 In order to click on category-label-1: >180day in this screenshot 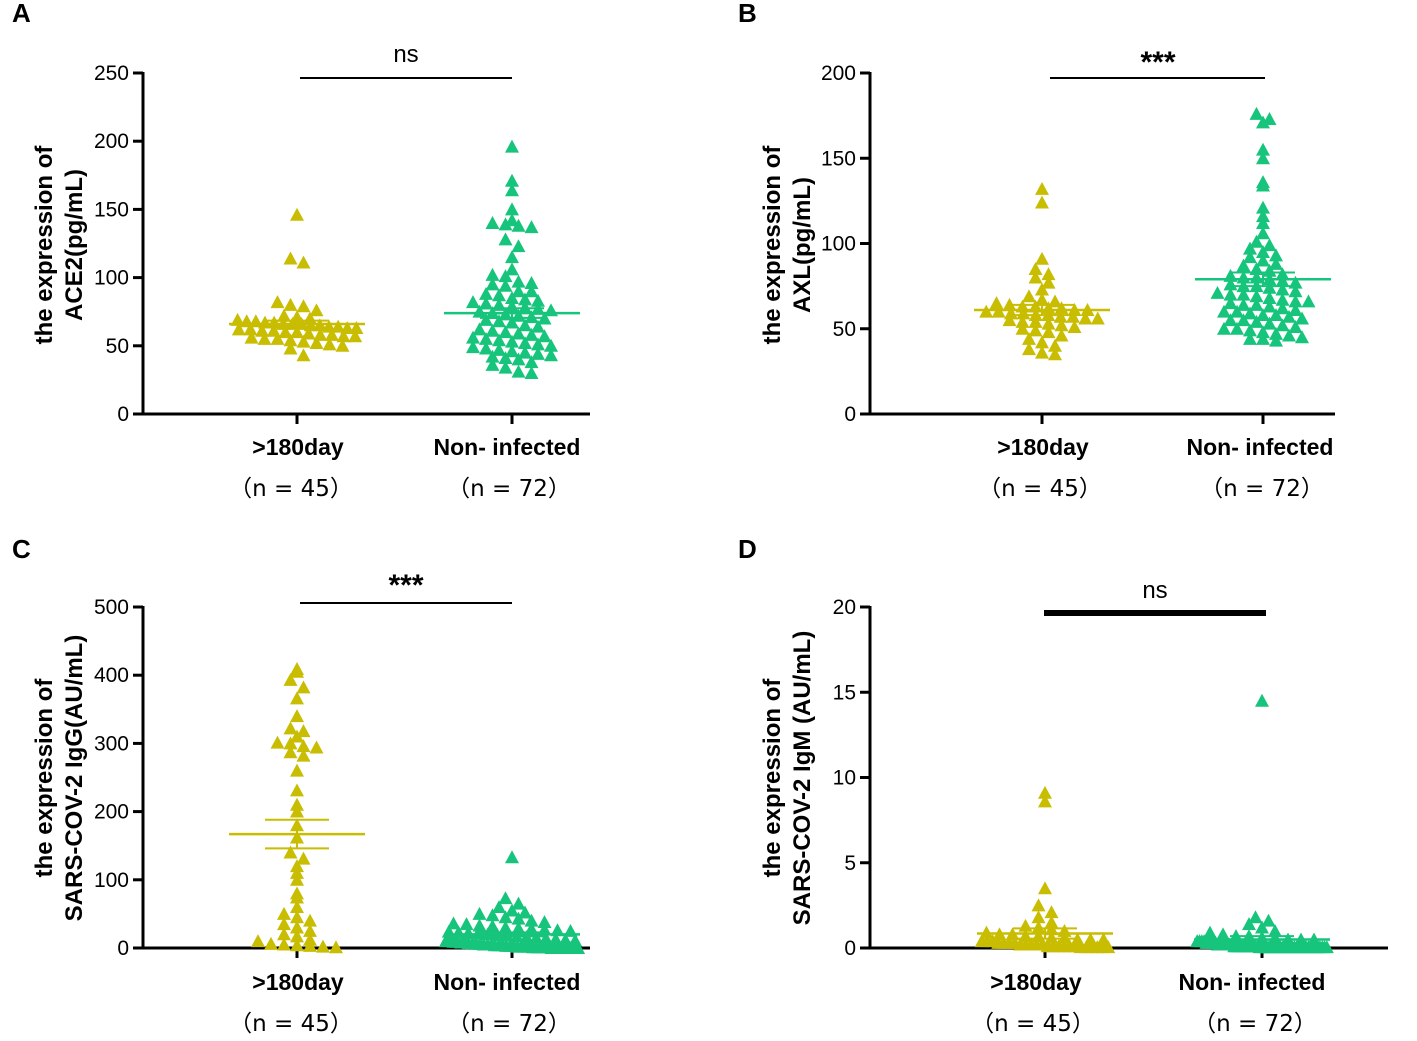, I will do `click(1036, 982)`.